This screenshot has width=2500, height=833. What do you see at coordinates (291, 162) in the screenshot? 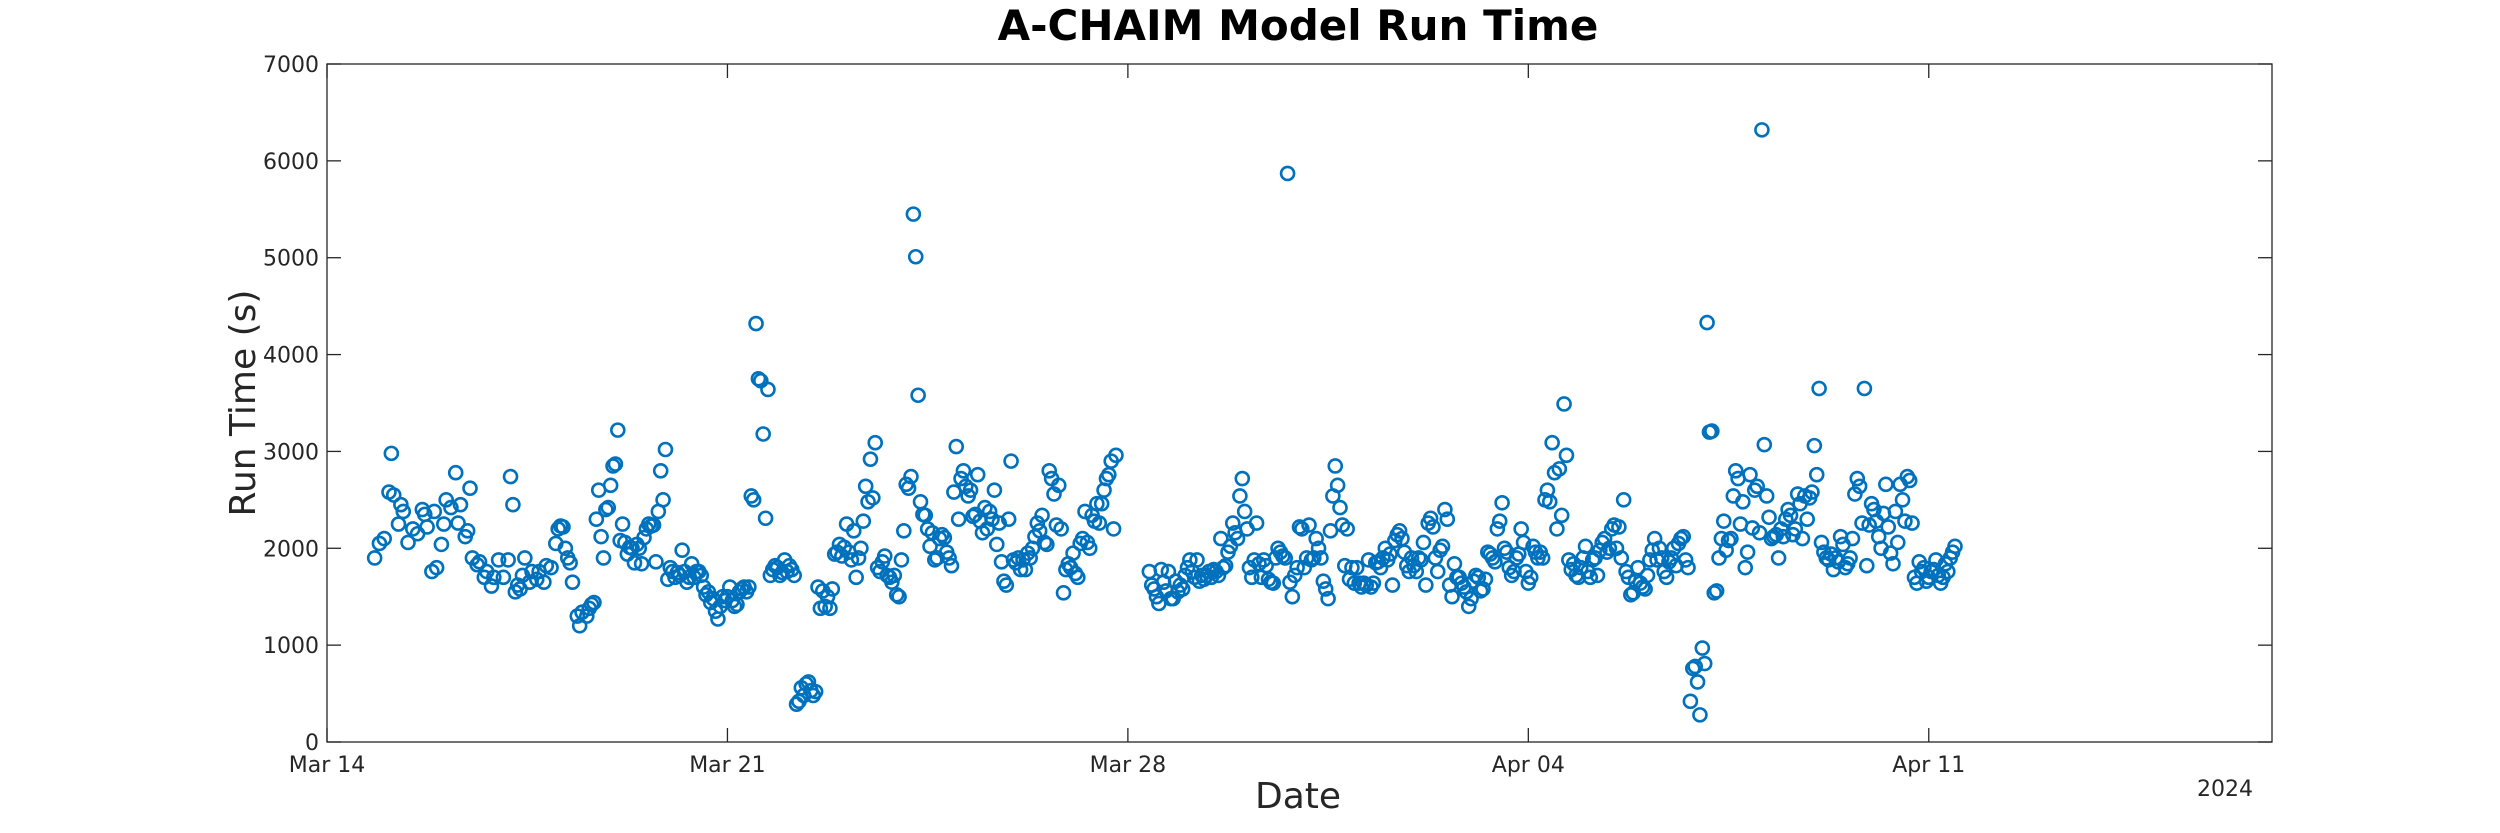
I see `y-tick-label: 6000` at bounding box center [291, 162].